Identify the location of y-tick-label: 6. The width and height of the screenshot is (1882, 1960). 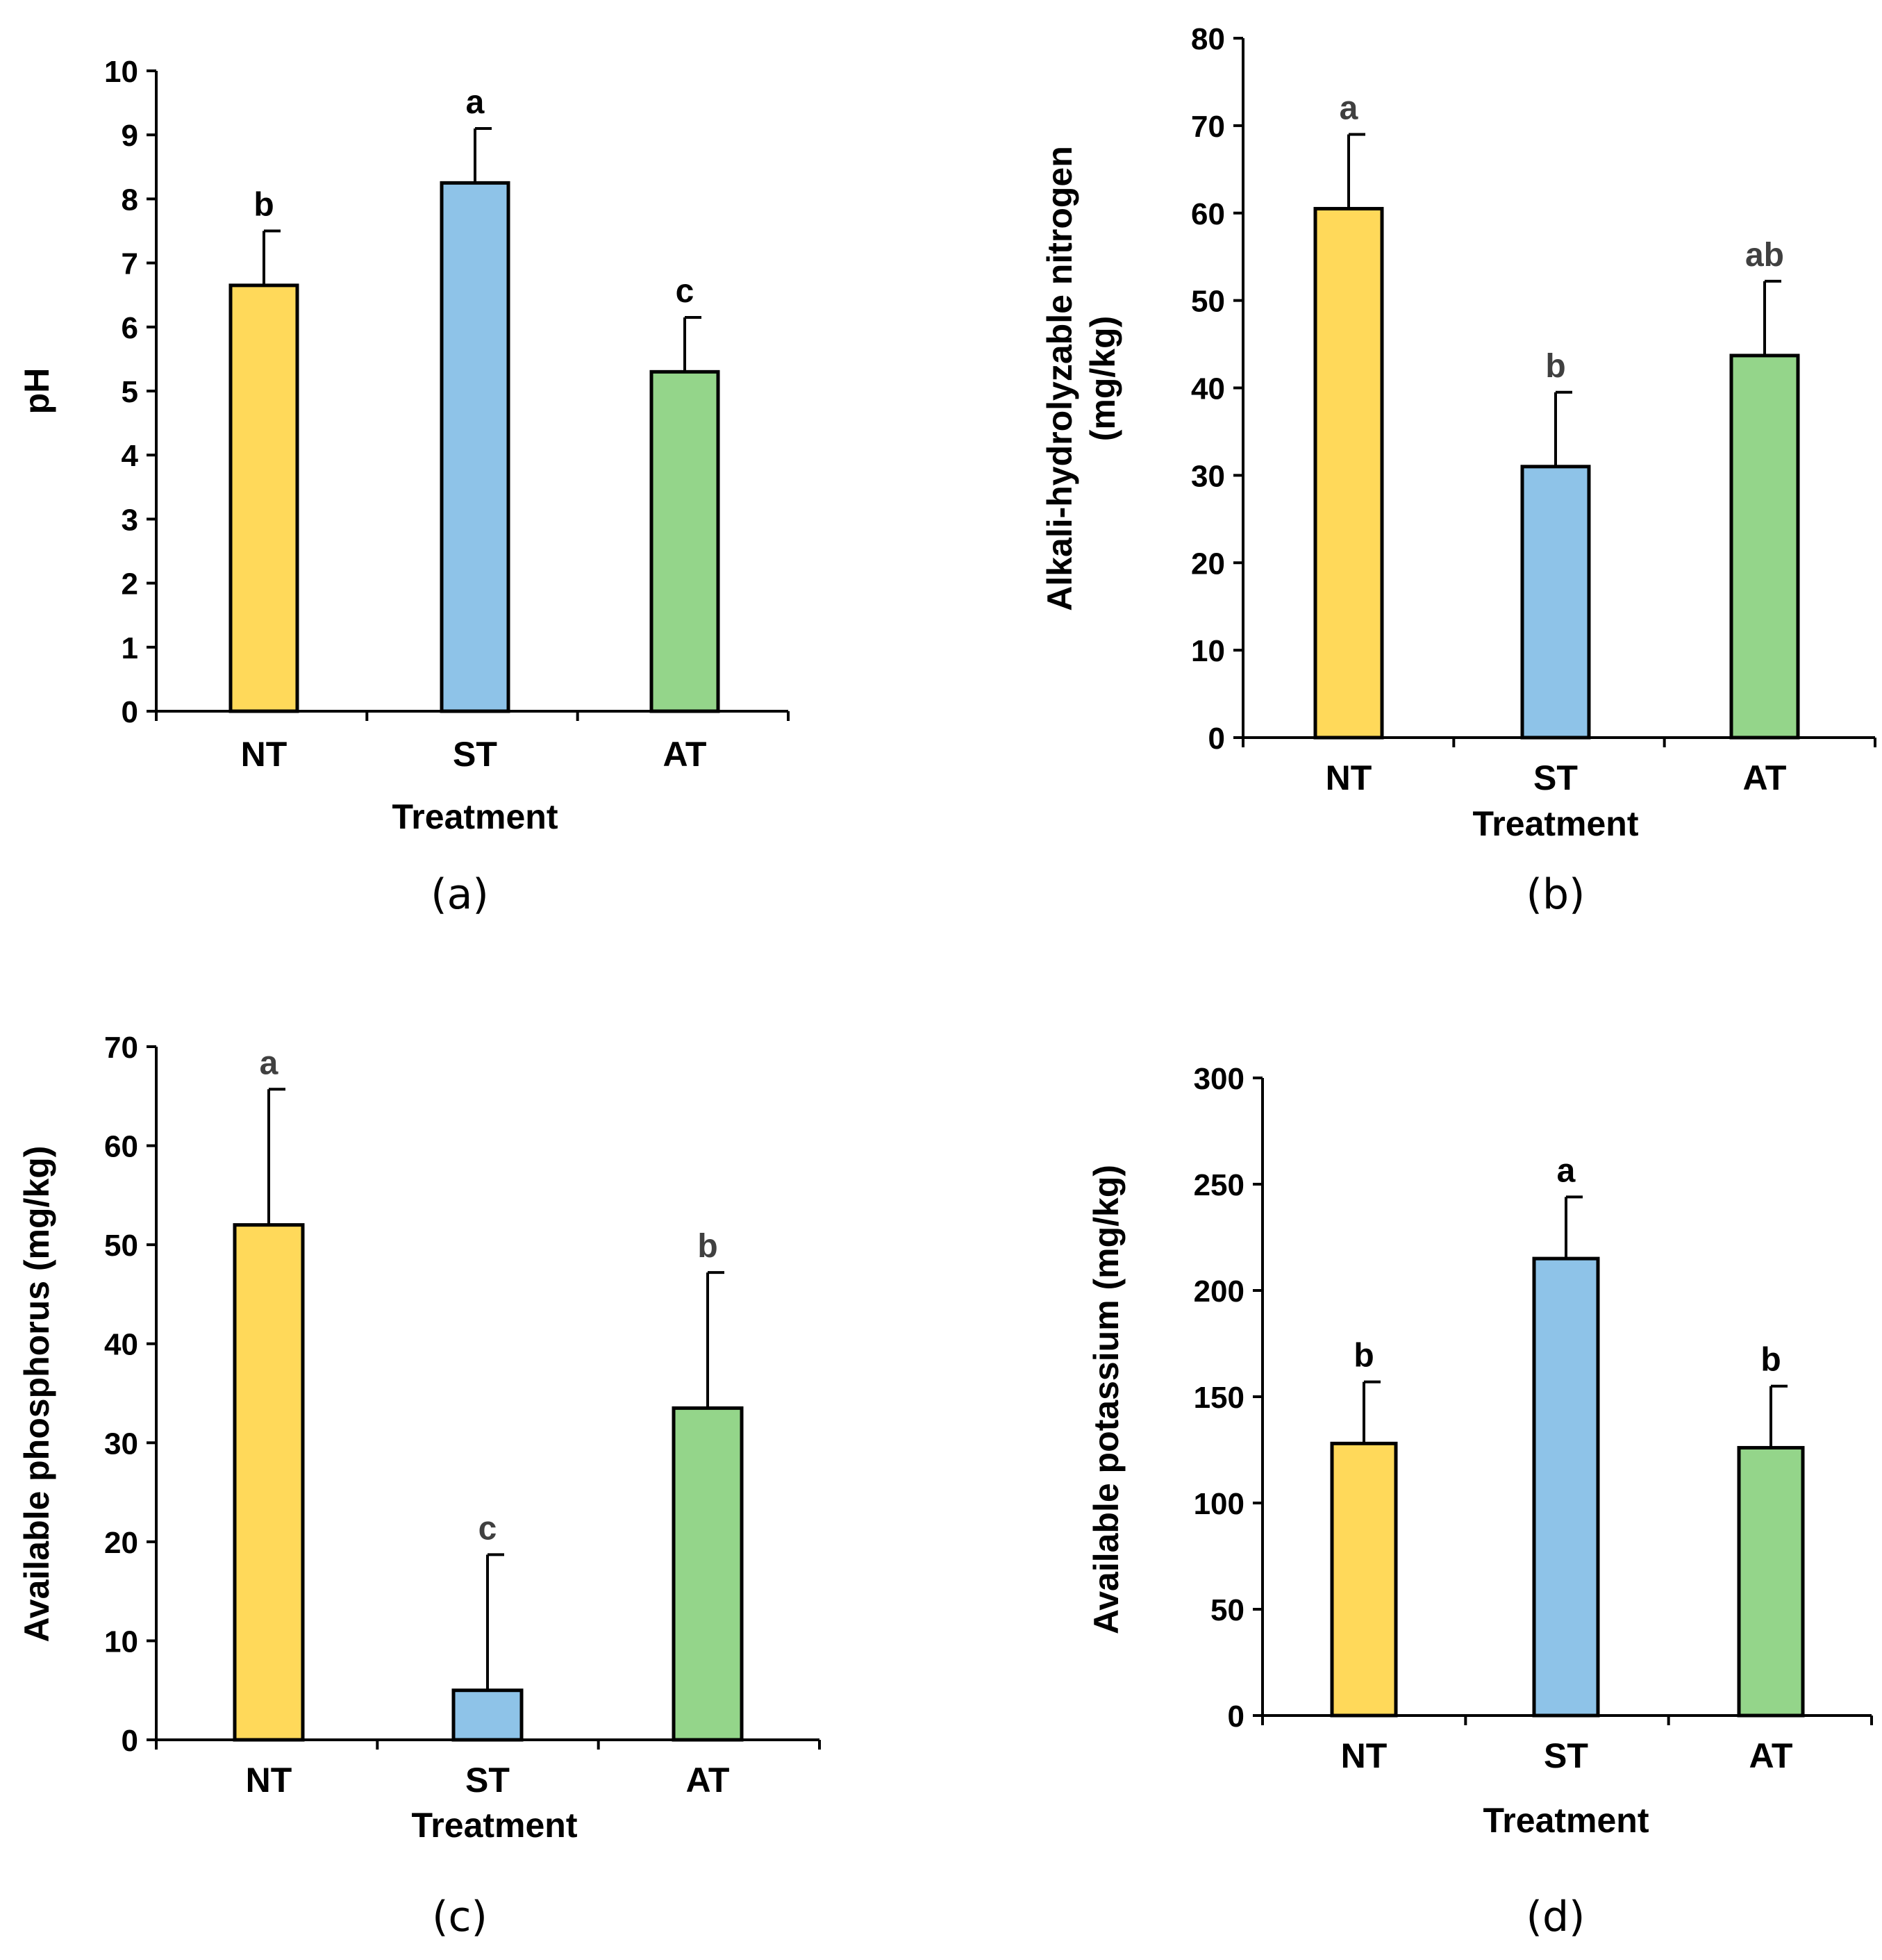
(130, 328).